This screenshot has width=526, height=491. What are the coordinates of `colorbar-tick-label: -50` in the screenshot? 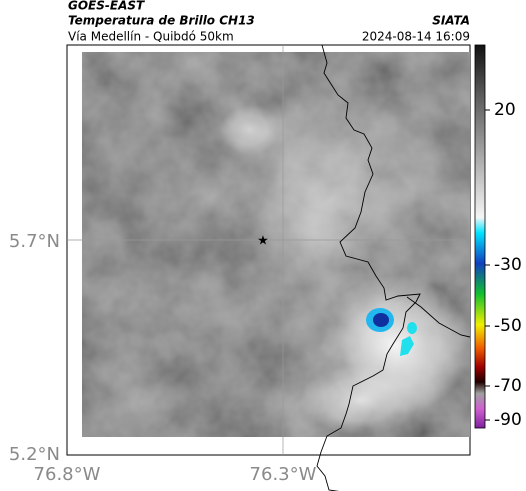 It's located at (508, 326).